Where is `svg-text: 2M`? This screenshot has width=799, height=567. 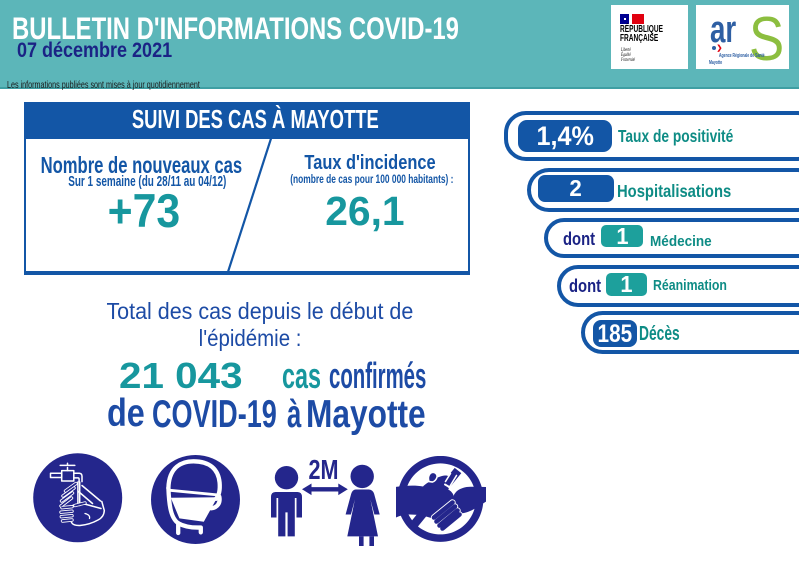 svg-text: 2M is located at coordinates (324, 469).